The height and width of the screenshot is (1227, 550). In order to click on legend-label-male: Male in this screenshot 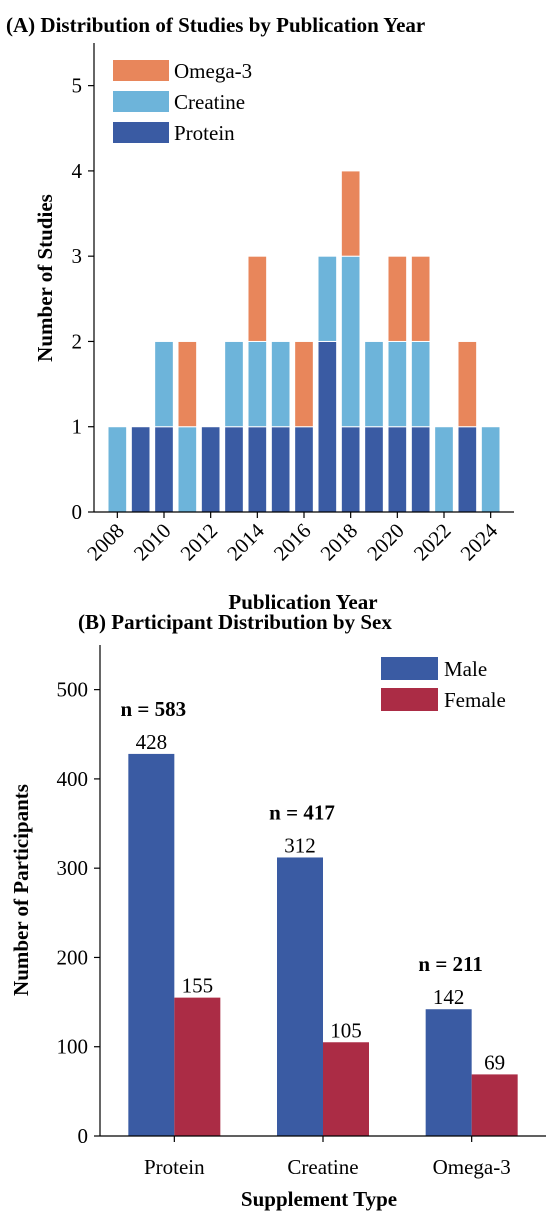, I will do `click(465, 669)`.